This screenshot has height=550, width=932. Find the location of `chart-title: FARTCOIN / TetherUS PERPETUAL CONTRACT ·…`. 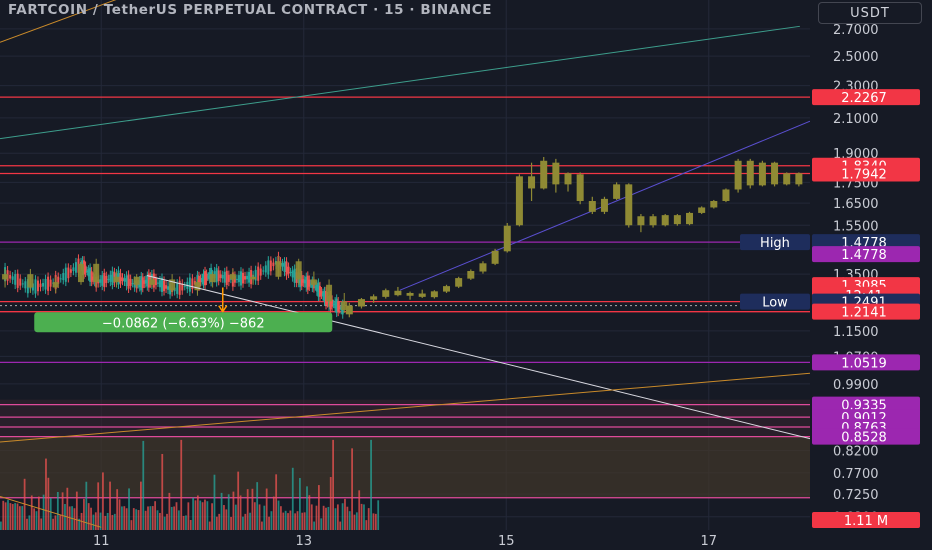

chart-title: FARTCOIN / TetherUS PERPETUAL CONTRACT ·… is located at coordinates (250, 10).